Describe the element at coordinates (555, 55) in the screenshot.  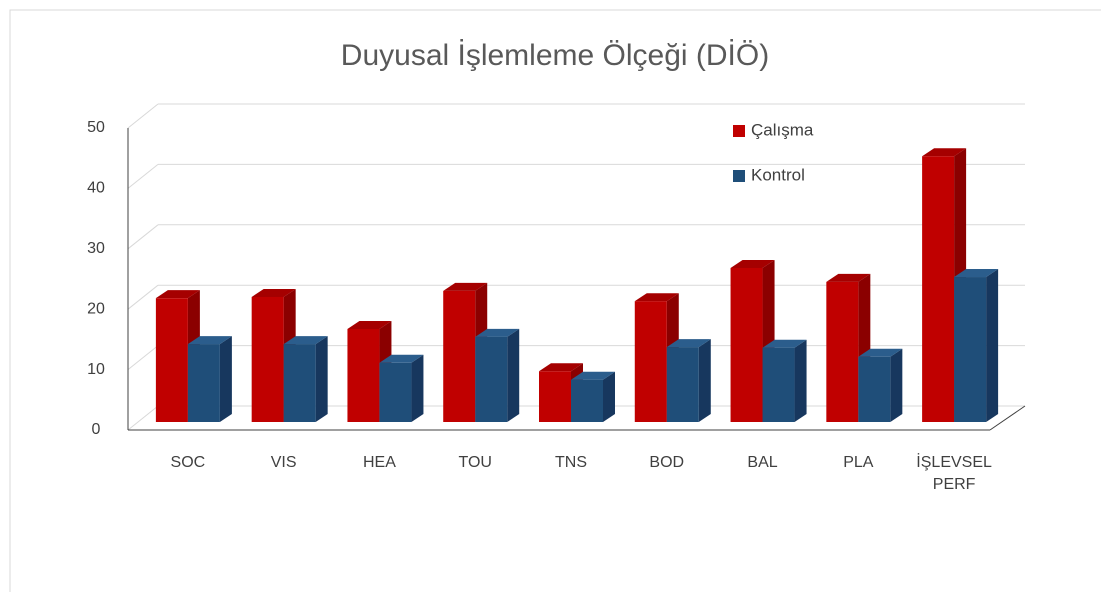
I see `chart-title: Duyusal İşlemleme Ölçeği (DİÖ)` at that location.